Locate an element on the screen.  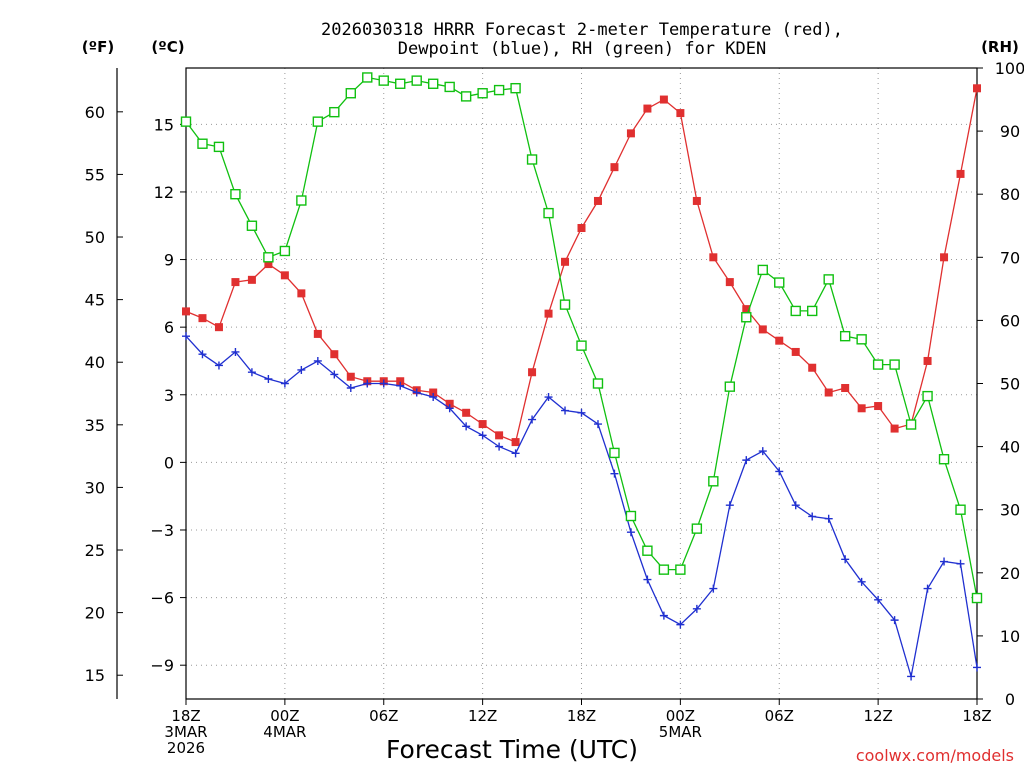
fahrenheit-tick-label: 25 is located at coordinates (95, 550).